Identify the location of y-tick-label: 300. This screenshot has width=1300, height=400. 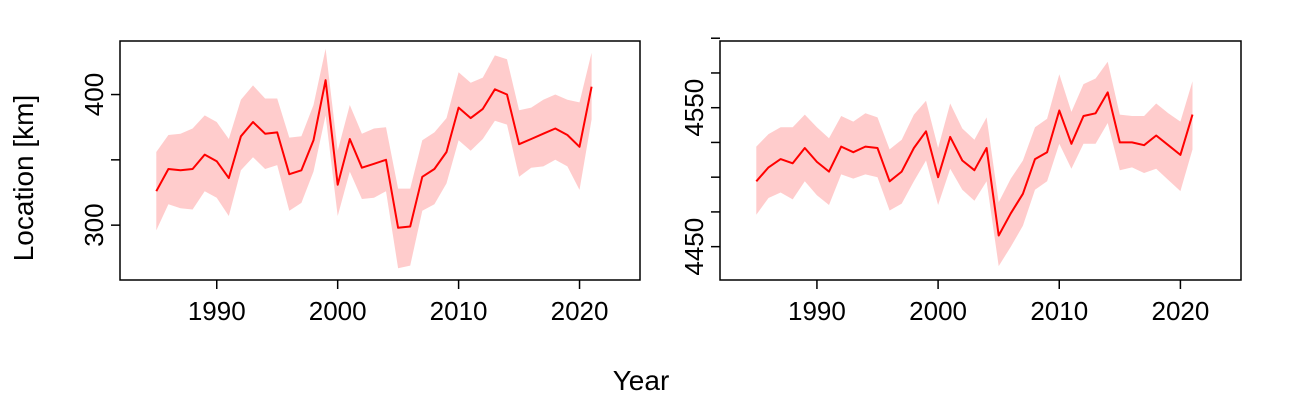
(94, 224).